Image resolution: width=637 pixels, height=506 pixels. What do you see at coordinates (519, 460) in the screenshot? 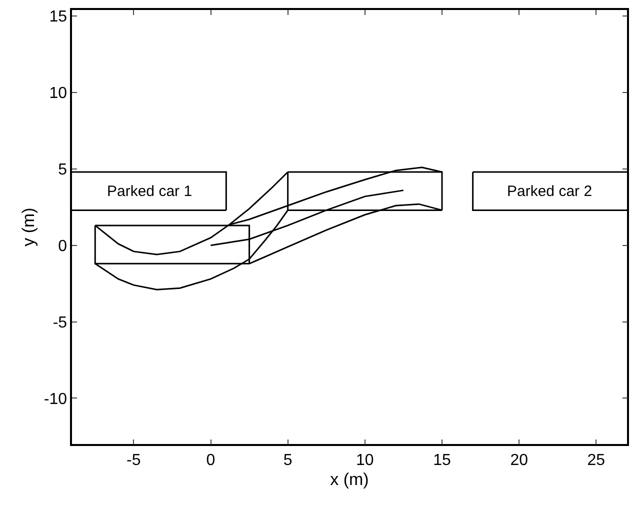
I see `x-tick-label: 20` at bounding box center [519, 460].